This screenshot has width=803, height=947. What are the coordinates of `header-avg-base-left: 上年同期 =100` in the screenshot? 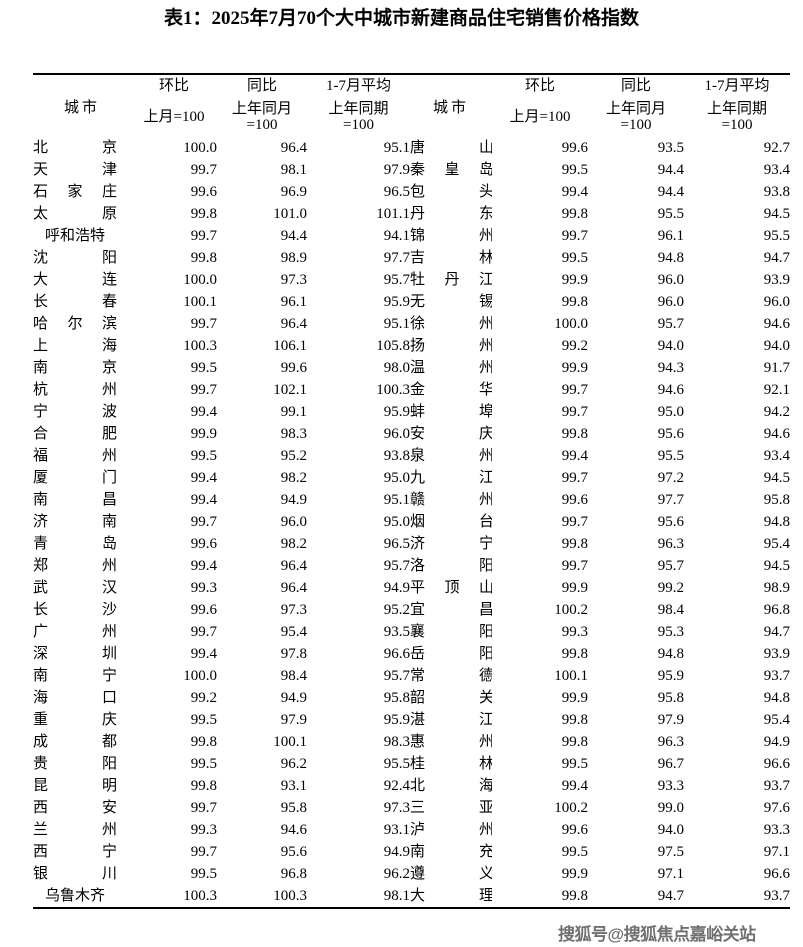 It's located at (358, 117).